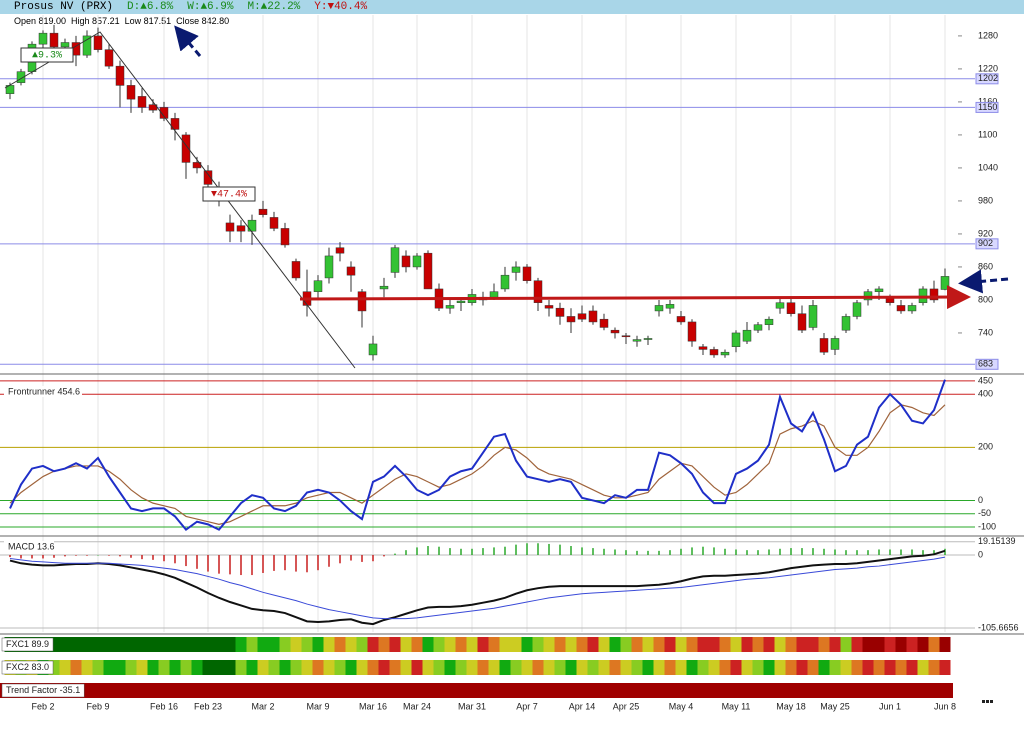 The image size is (1024, 735). What do you see at coordinates (373, 706) in the screenshot?
I see `x-tick-label: Mar 16` at bounding box center [373, 706].